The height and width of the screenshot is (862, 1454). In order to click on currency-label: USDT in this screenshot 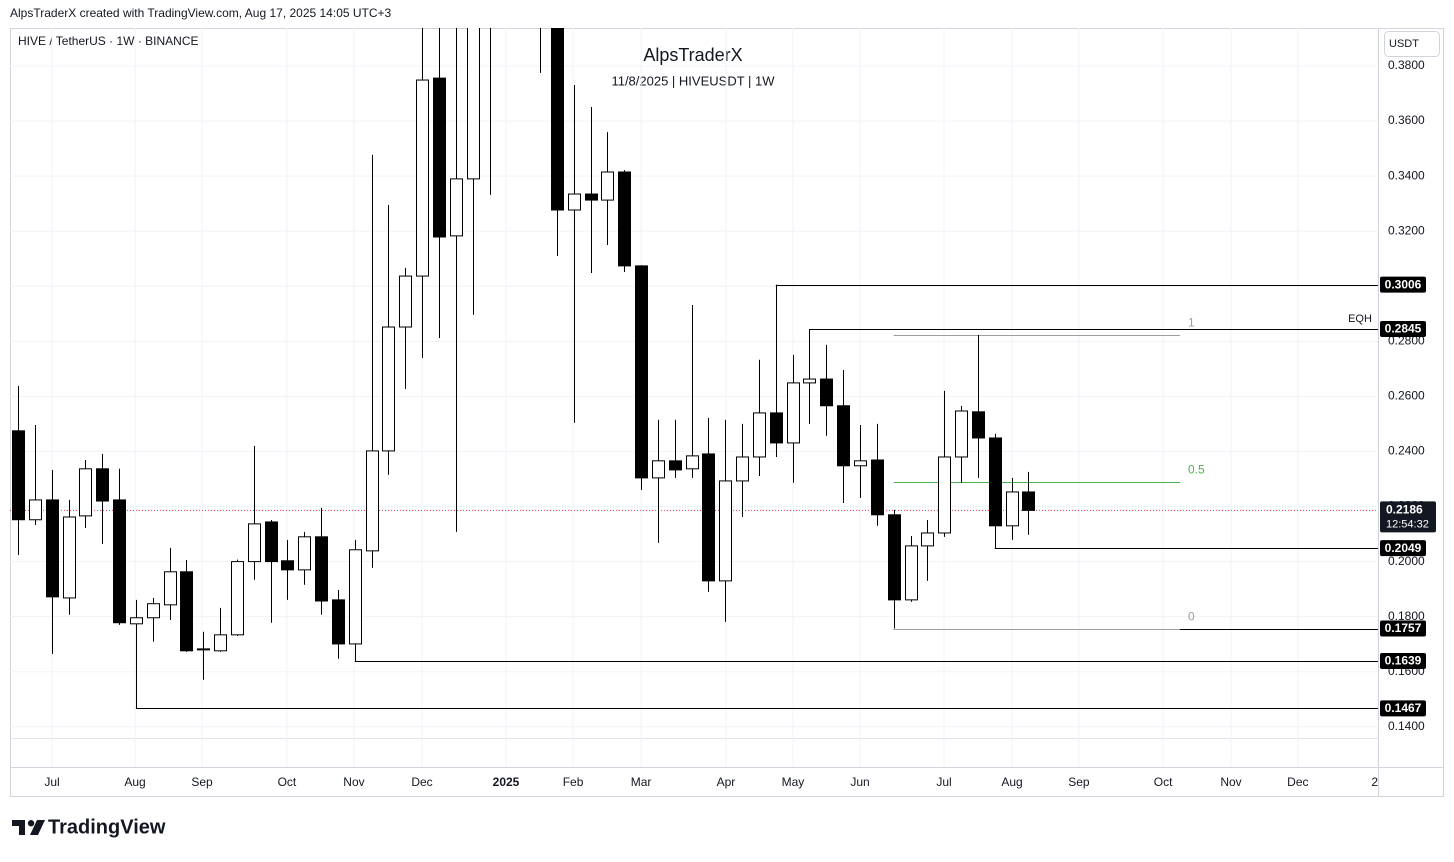, I will do `click(1404, 44)`.